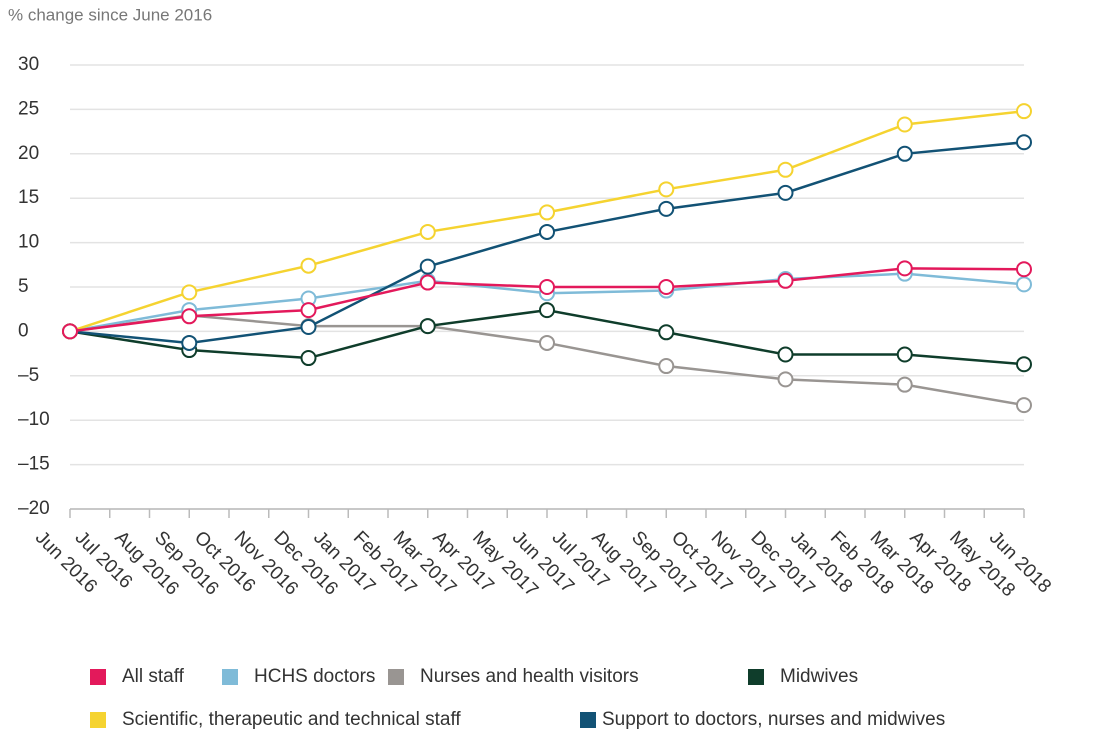 This screenshot has height=738, width=1104. I want to click on legend-label: All staff, so click(153, 676).